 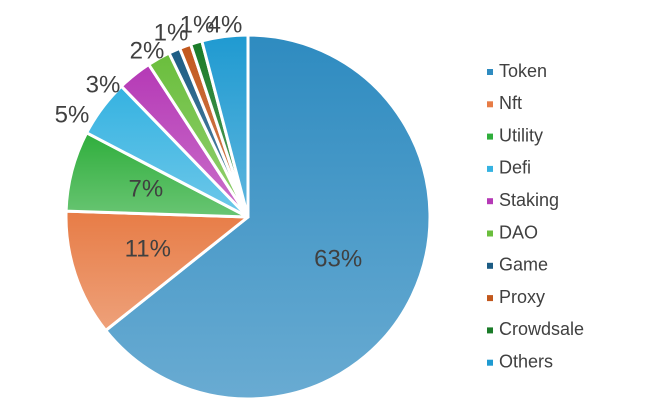 What do you see at coordinates (225, 24) in the screenshot?
I see `data-label-others: 4%` at bounding box center [225, 24].